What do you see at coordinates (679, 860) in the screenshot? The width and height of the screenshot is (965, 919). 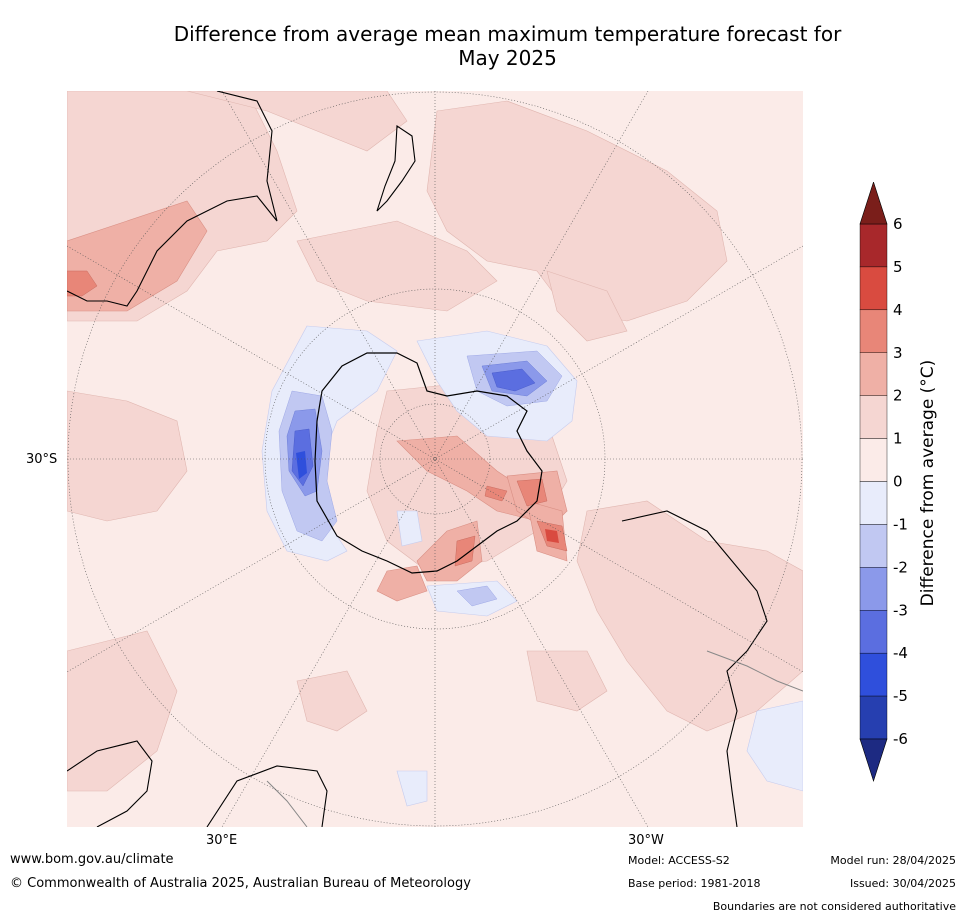 I see `footer-model: Model: ACCESS-S2` at bounding box center [679, 860].